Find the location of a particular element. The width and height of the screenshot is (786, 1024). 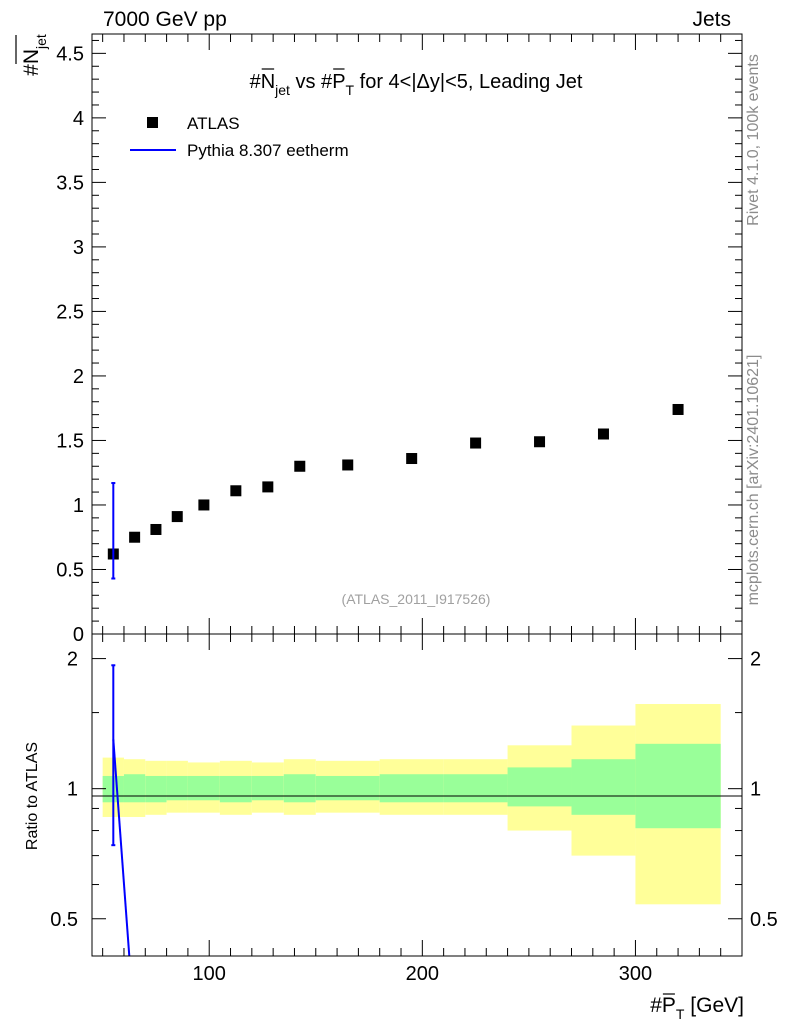

y-tick-label: 4 is located at coordinates (78, 119).